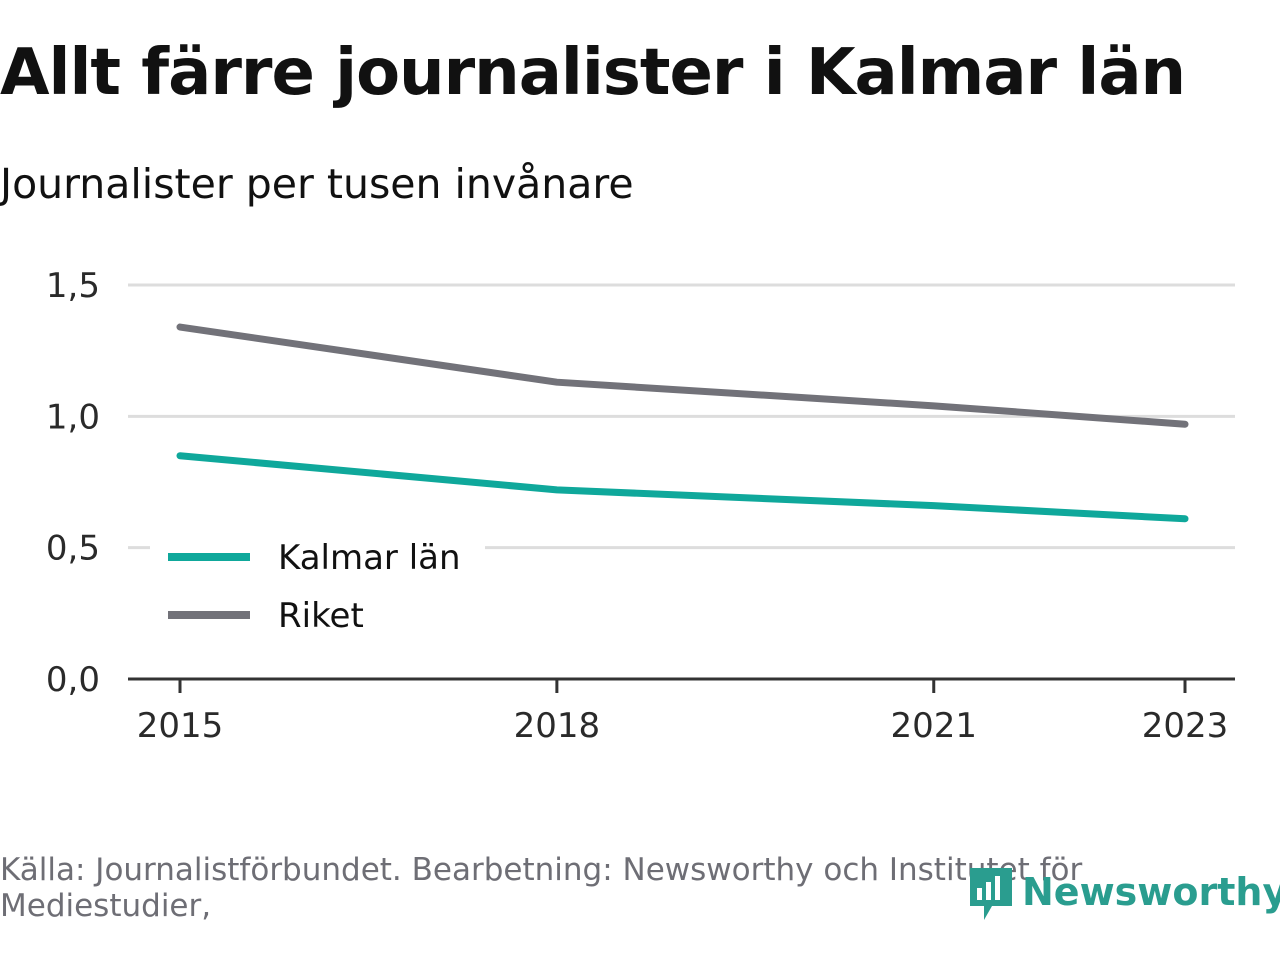  What do you see at coordinates (73, 680) in the screenshot?
I see `y-tick-label: 0,0` at bounding box center [73, 680].